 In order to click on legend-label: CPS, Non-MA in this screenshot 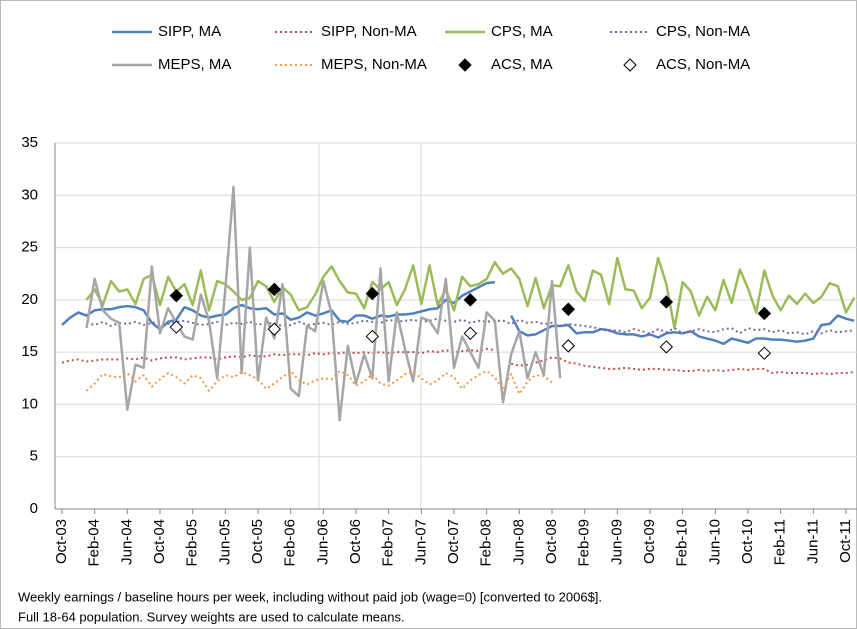, I will do `click(703, 31)`.